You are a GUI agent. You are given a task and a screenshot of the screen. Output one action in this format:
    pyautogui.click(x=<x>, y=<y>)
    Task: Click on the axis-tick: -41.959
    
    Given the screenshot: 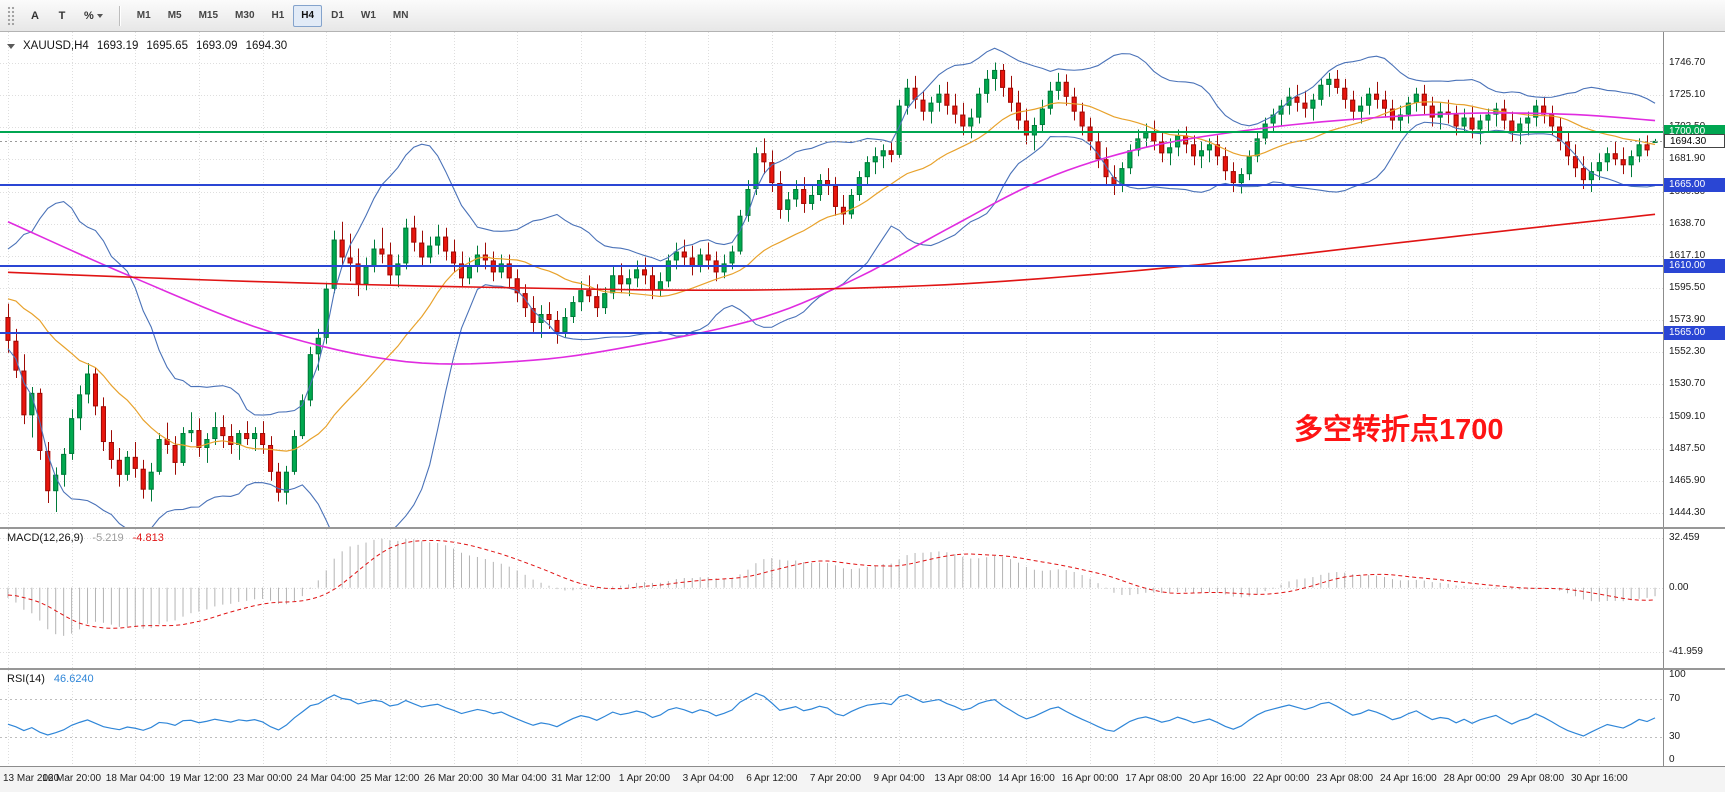 What is the action you would take?
    pyautogui.click(x=1686, y=652)
    